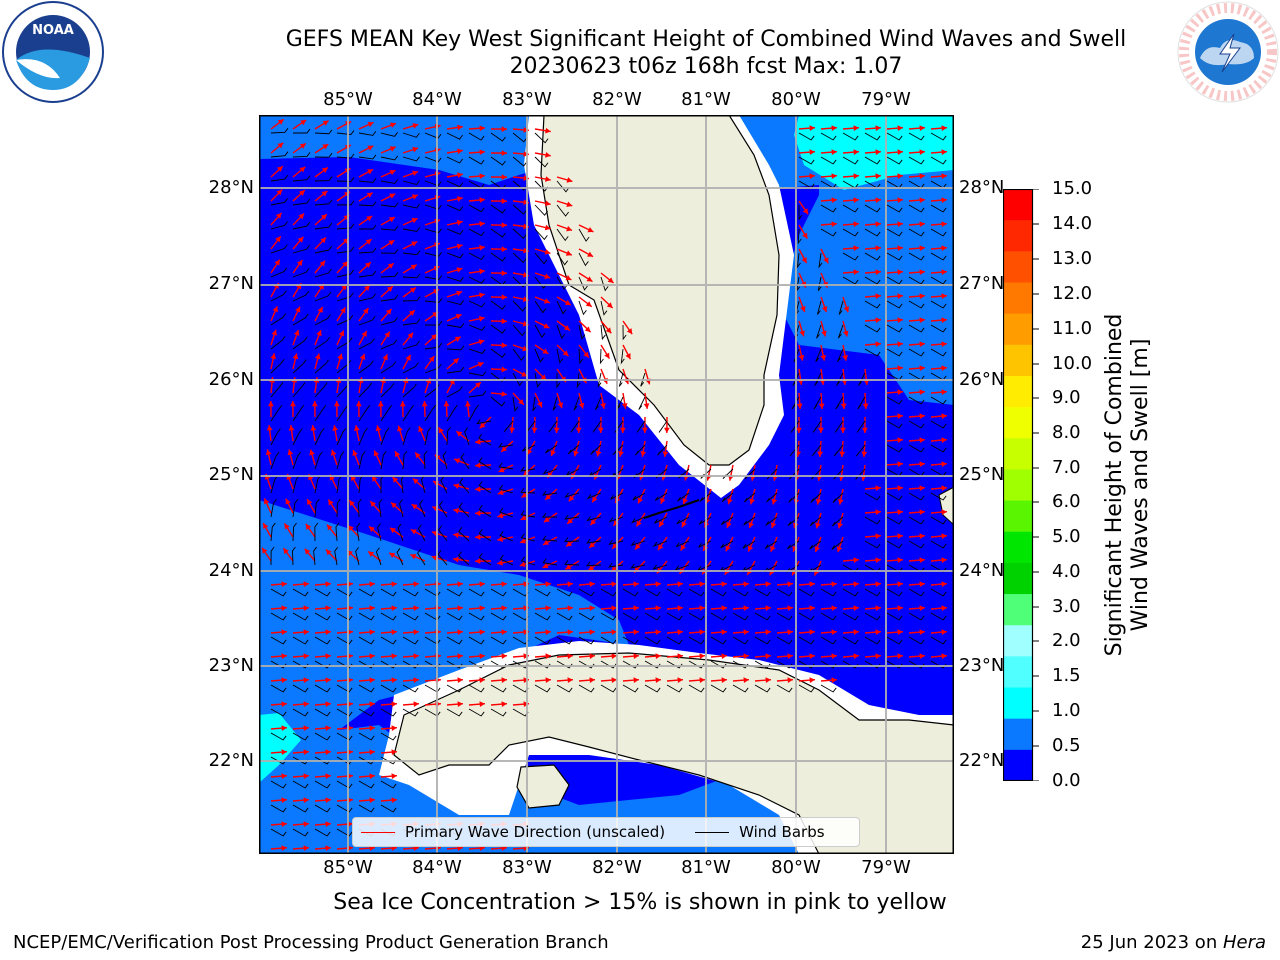  I want to click on colorbar-tick-label: 7.0, so click(1066, 467).